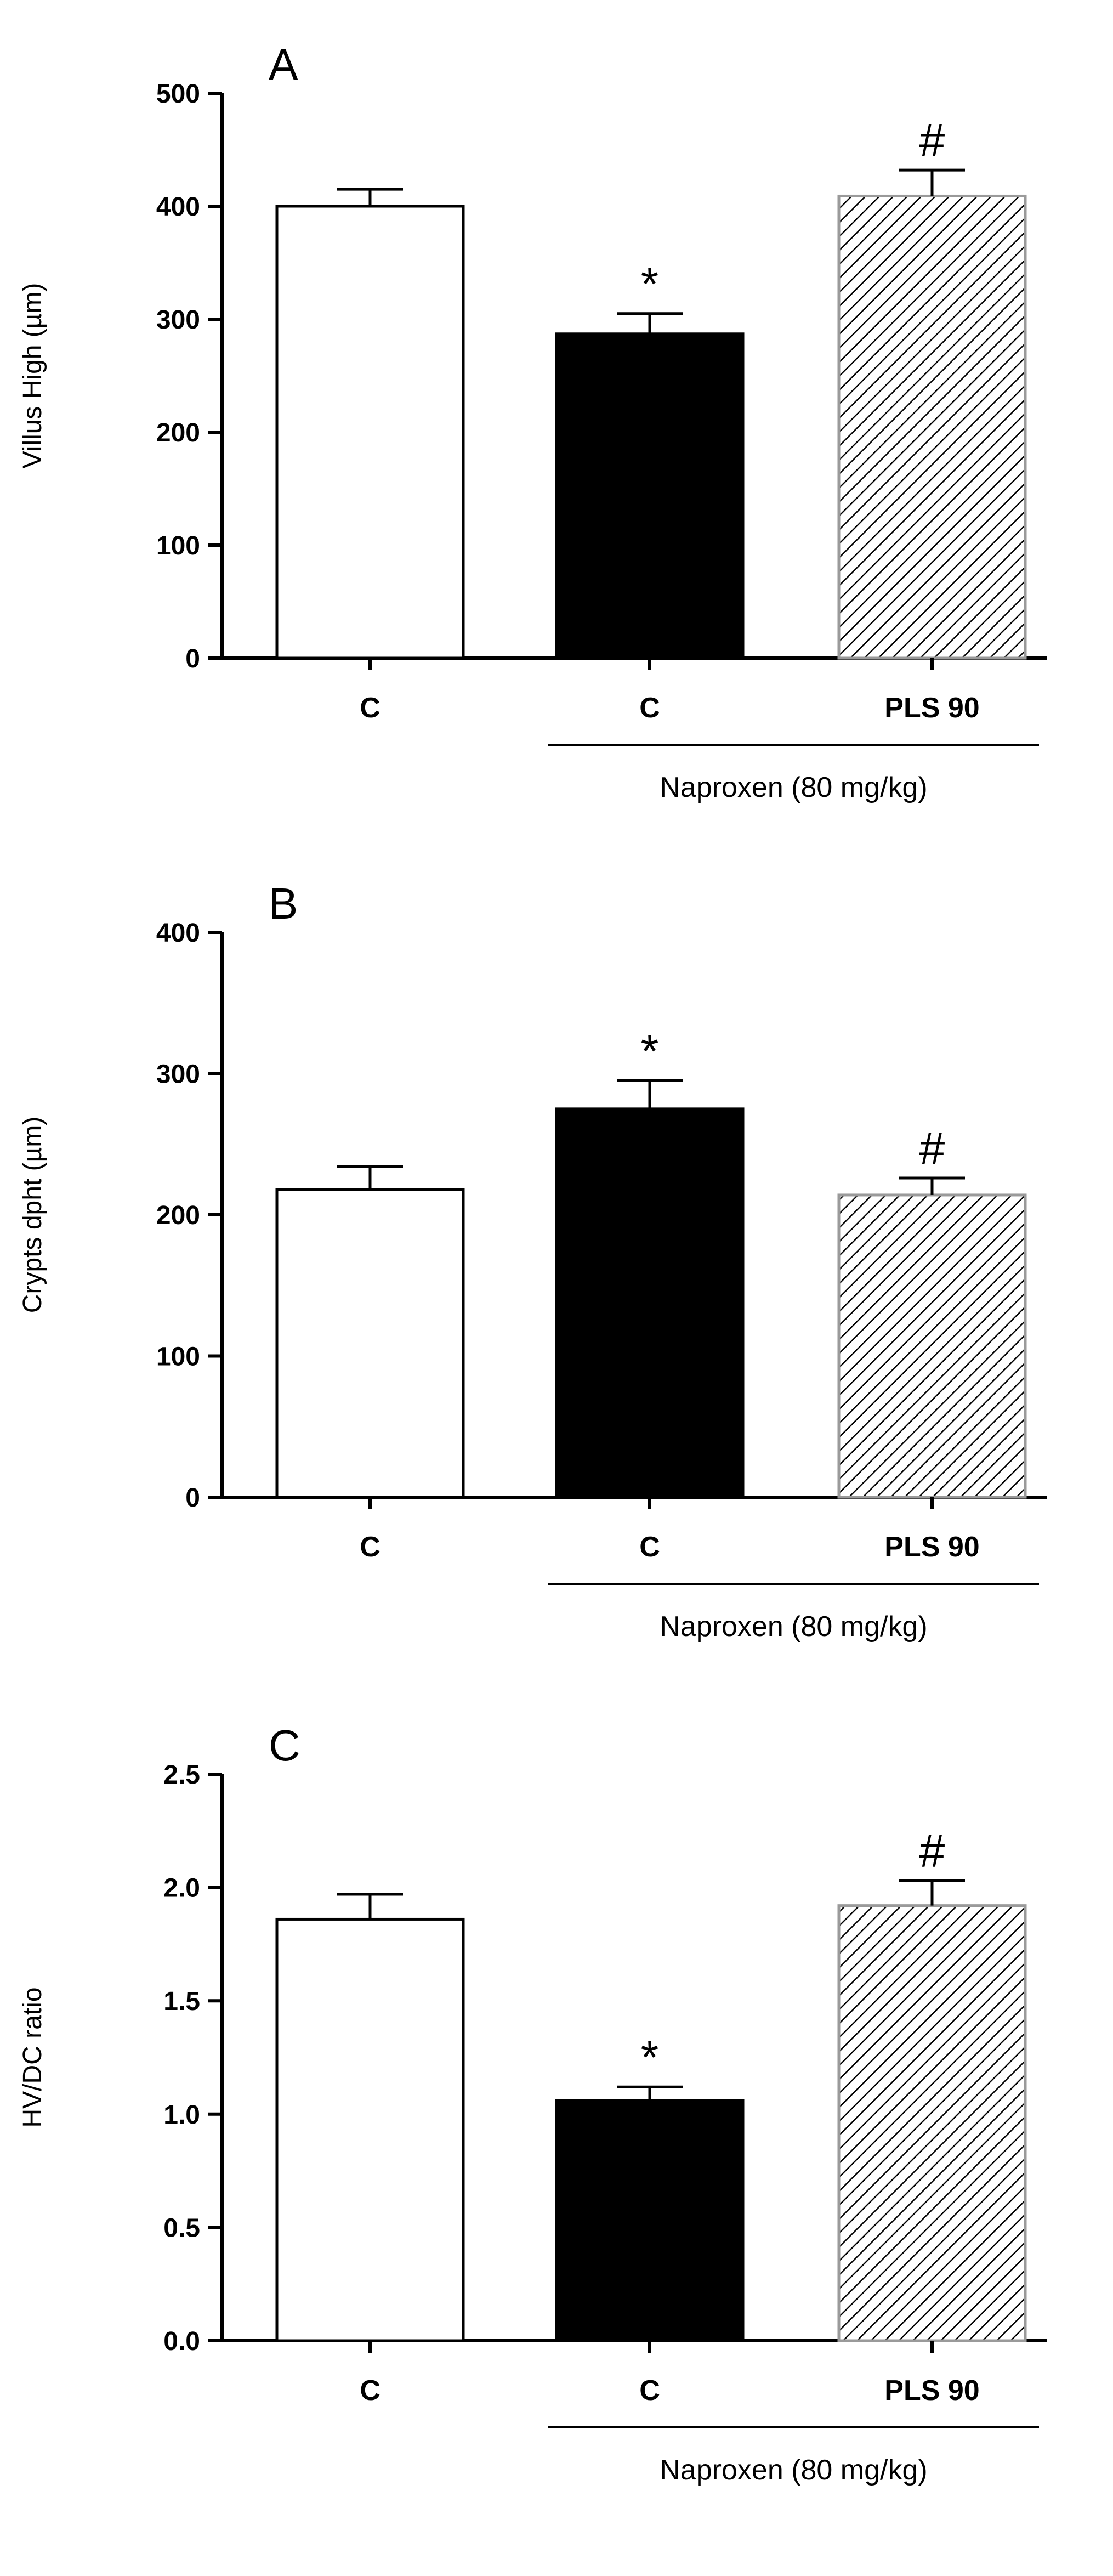 This screenshot has height=2576, width=1113. What do you see at coordinates (32, 2057) in the screenshot?
I see `y-axis-label: HV/DC ratio` at bounding box center [32, 2057].